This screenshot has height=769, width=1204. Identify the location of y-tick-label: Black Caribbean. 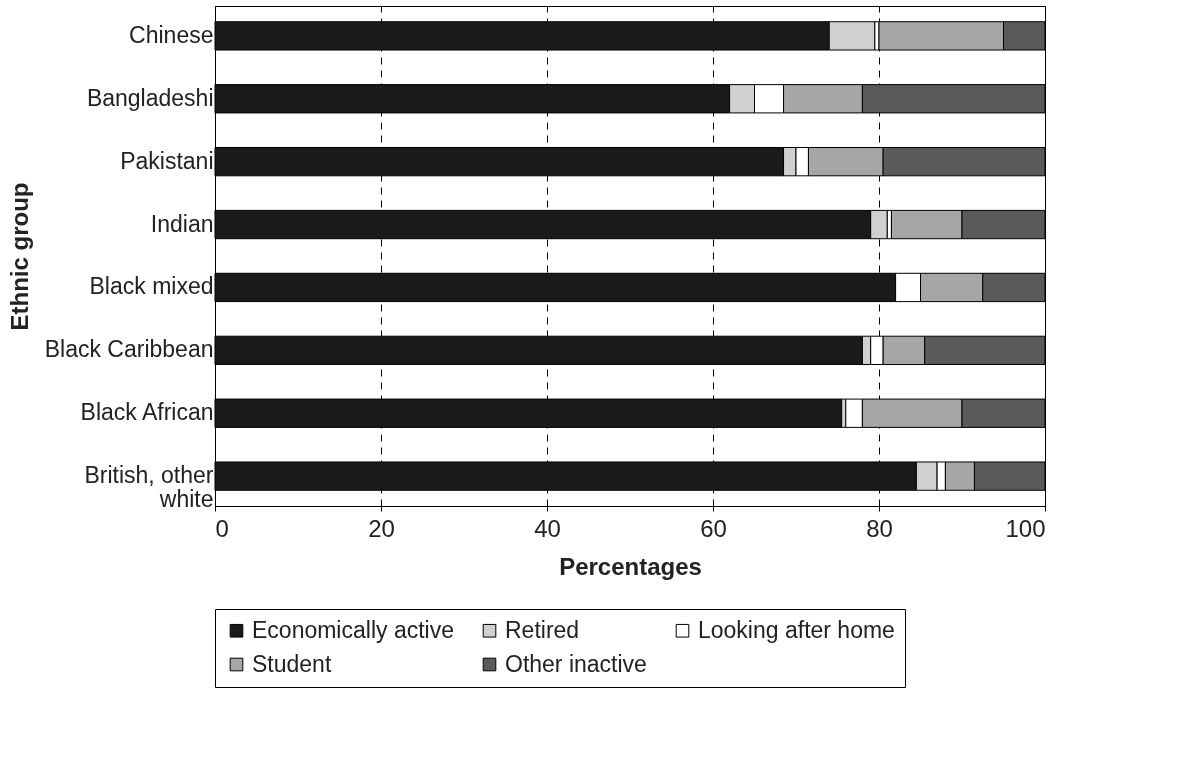
(129, 349).